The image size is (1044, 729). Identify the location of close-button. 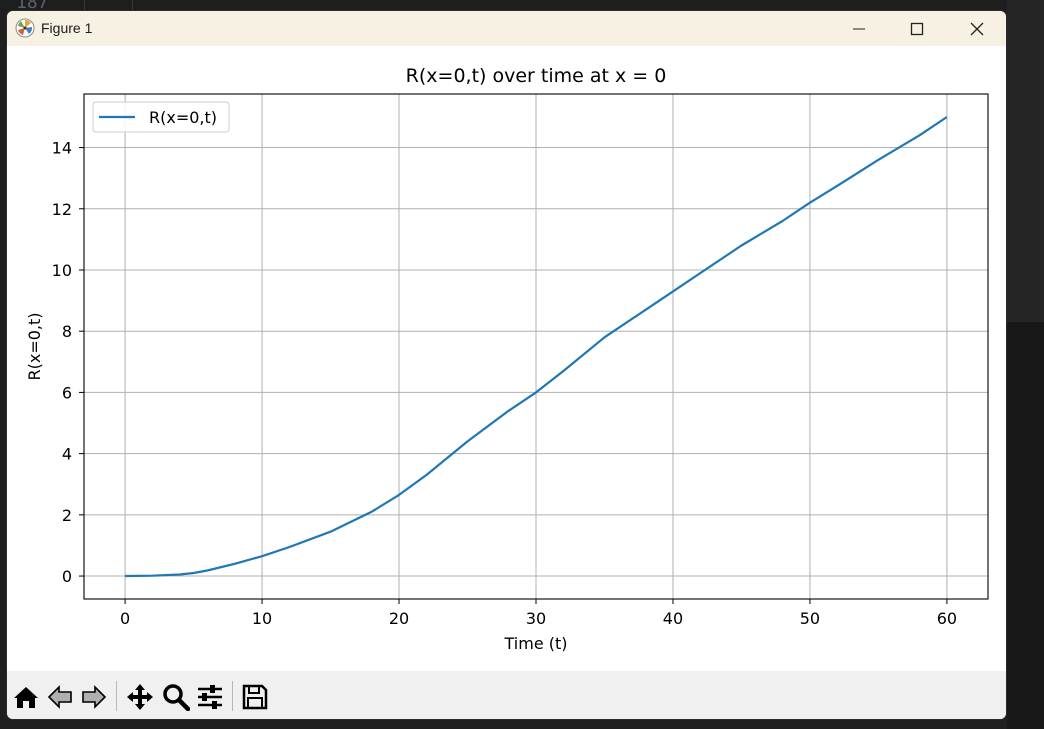
(977, 28).